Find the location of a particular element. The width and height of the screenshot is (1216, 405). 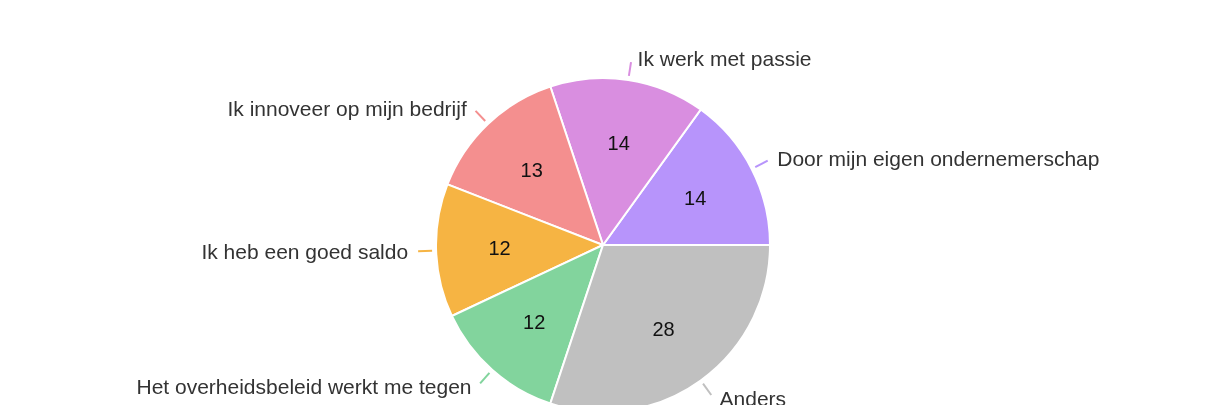

slice-label: Ik innoveer op mijn bedrijf is located at coordinates (347, 108).